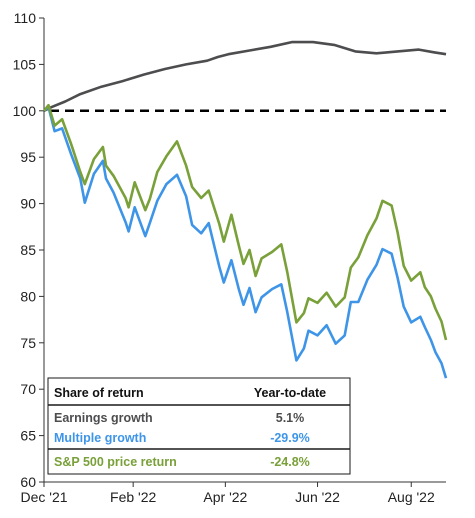 The height and width of the screenshot is (518, 475). I want to click on y-tick-label: 90, so click(28, 204).